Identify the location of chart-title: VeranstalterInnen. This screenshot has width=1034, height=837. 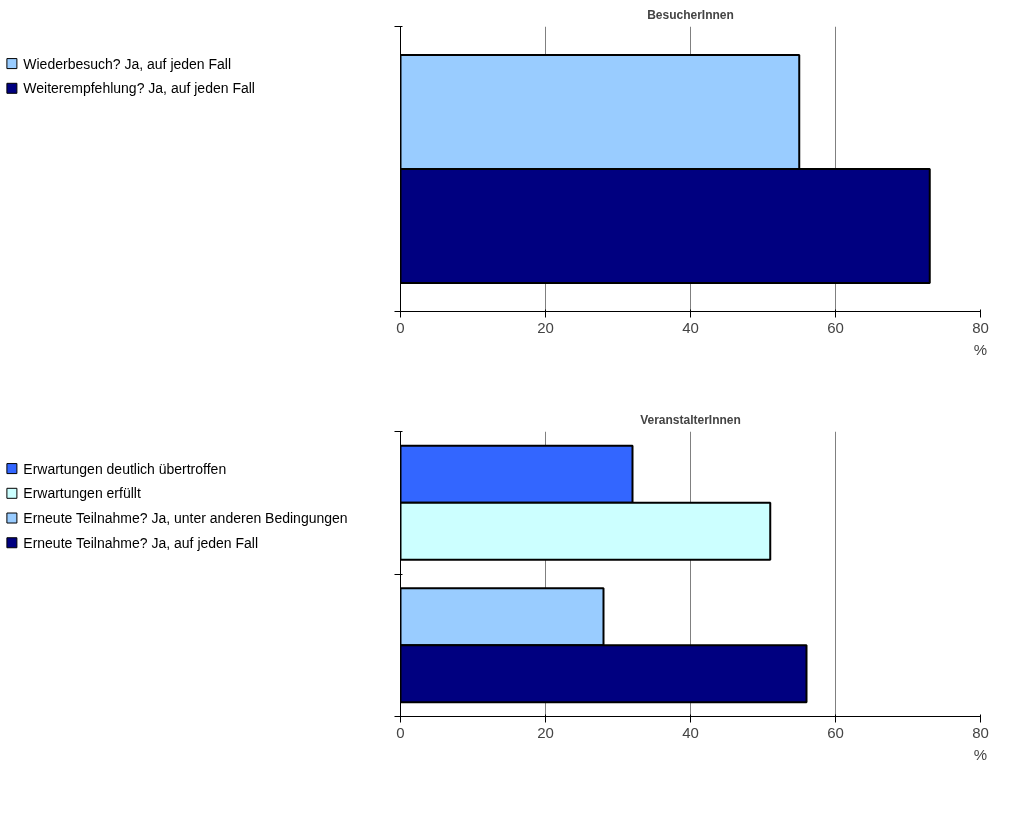
(690, 419).